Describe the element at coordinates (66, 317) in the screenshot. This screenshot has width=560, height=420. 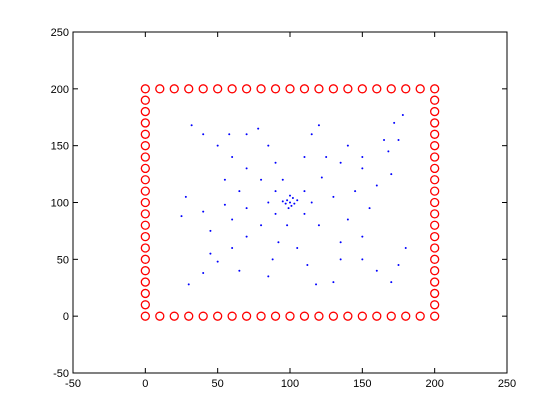
I see `y-tick-label: 0` at that location.